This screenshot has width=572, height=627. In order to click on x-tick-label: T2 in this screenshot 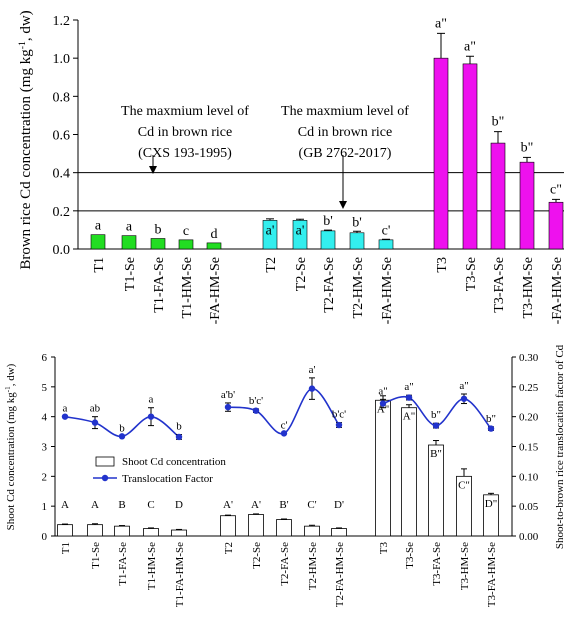, I will do `click(271, 265)`.